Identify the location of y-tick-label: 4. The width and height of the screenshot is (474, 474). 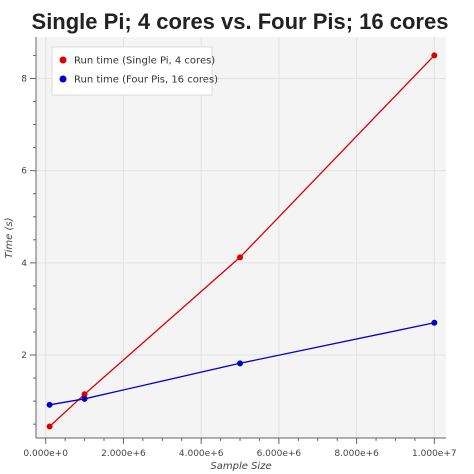
(24, 264).